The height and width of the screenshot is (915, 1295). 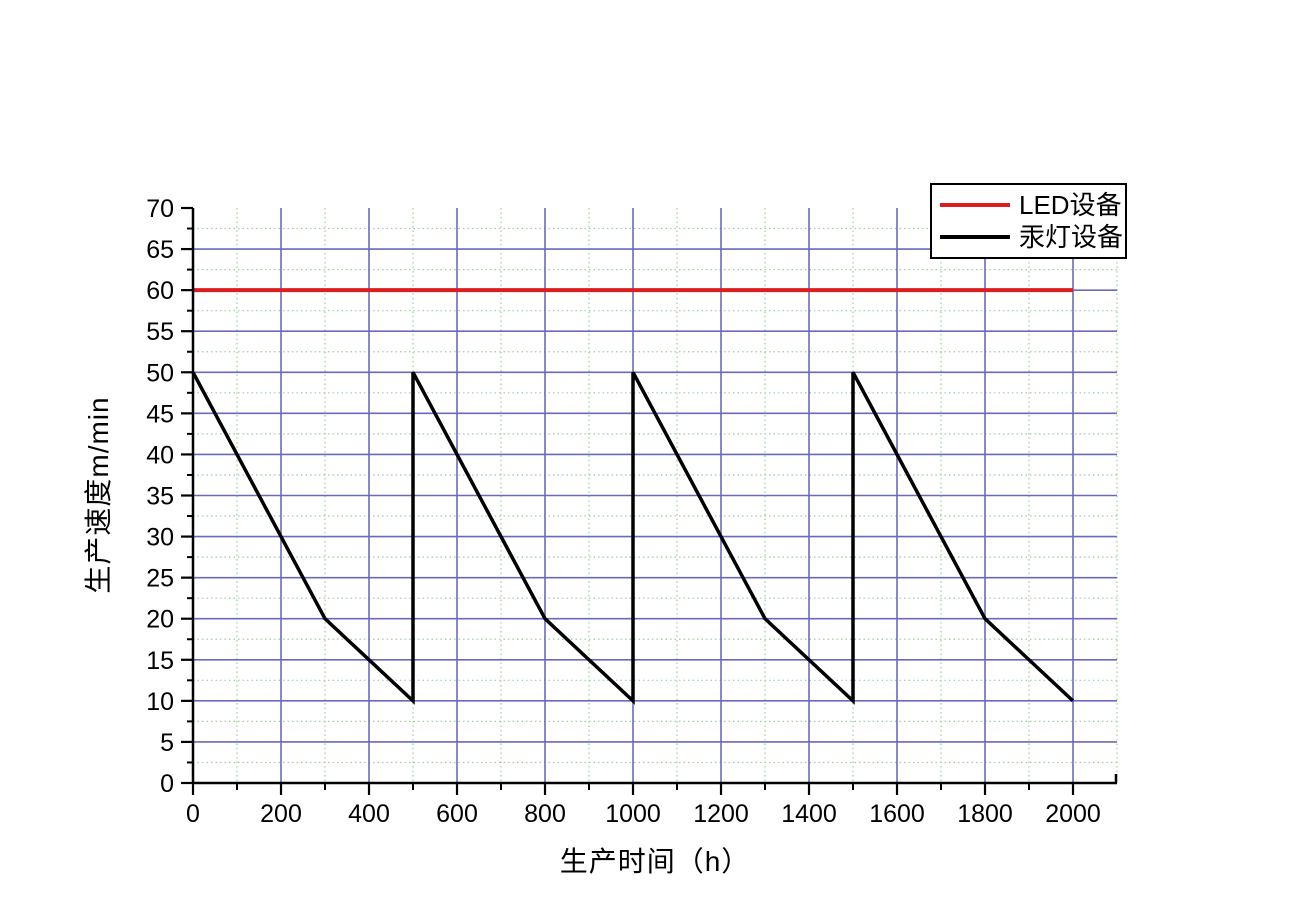 I want to click on y-tick-label: 0, so click(x=167, y=784).